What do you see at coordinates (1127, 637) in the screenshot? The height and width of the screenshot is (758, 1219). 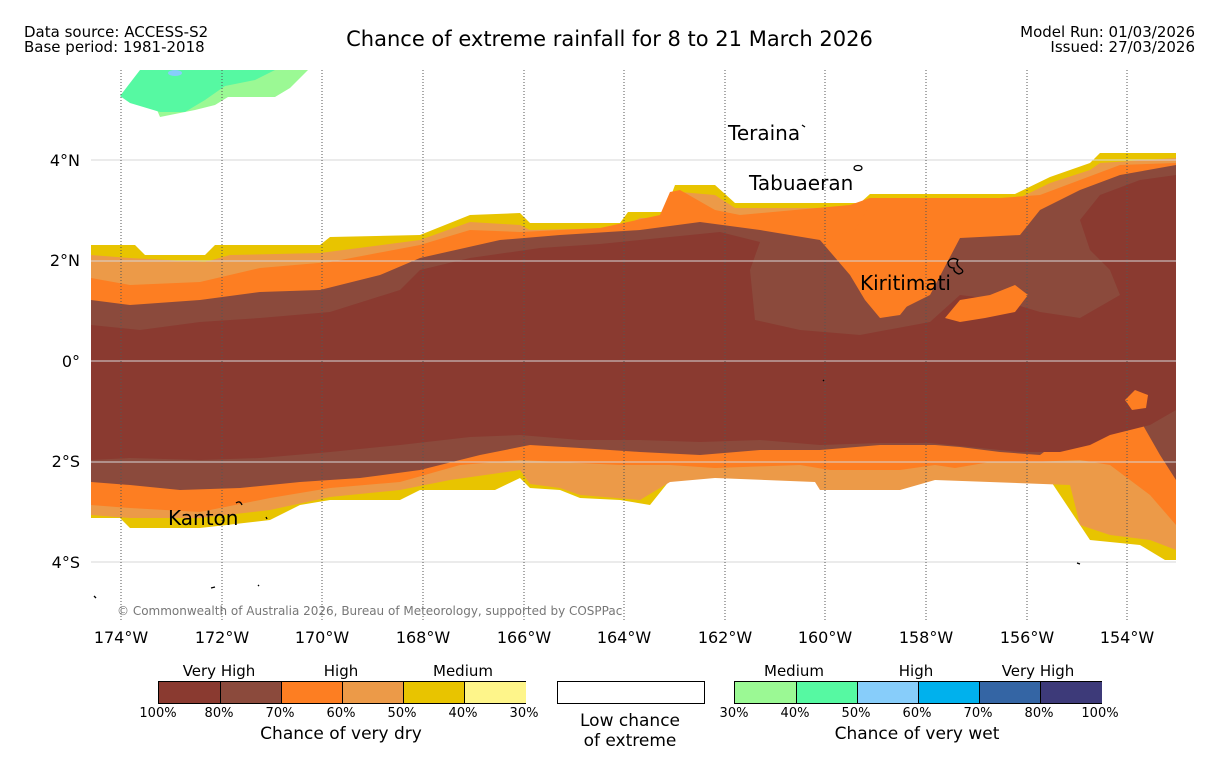 I see `lon-label-154w: 154°W` at bounding box center [1127, 637].